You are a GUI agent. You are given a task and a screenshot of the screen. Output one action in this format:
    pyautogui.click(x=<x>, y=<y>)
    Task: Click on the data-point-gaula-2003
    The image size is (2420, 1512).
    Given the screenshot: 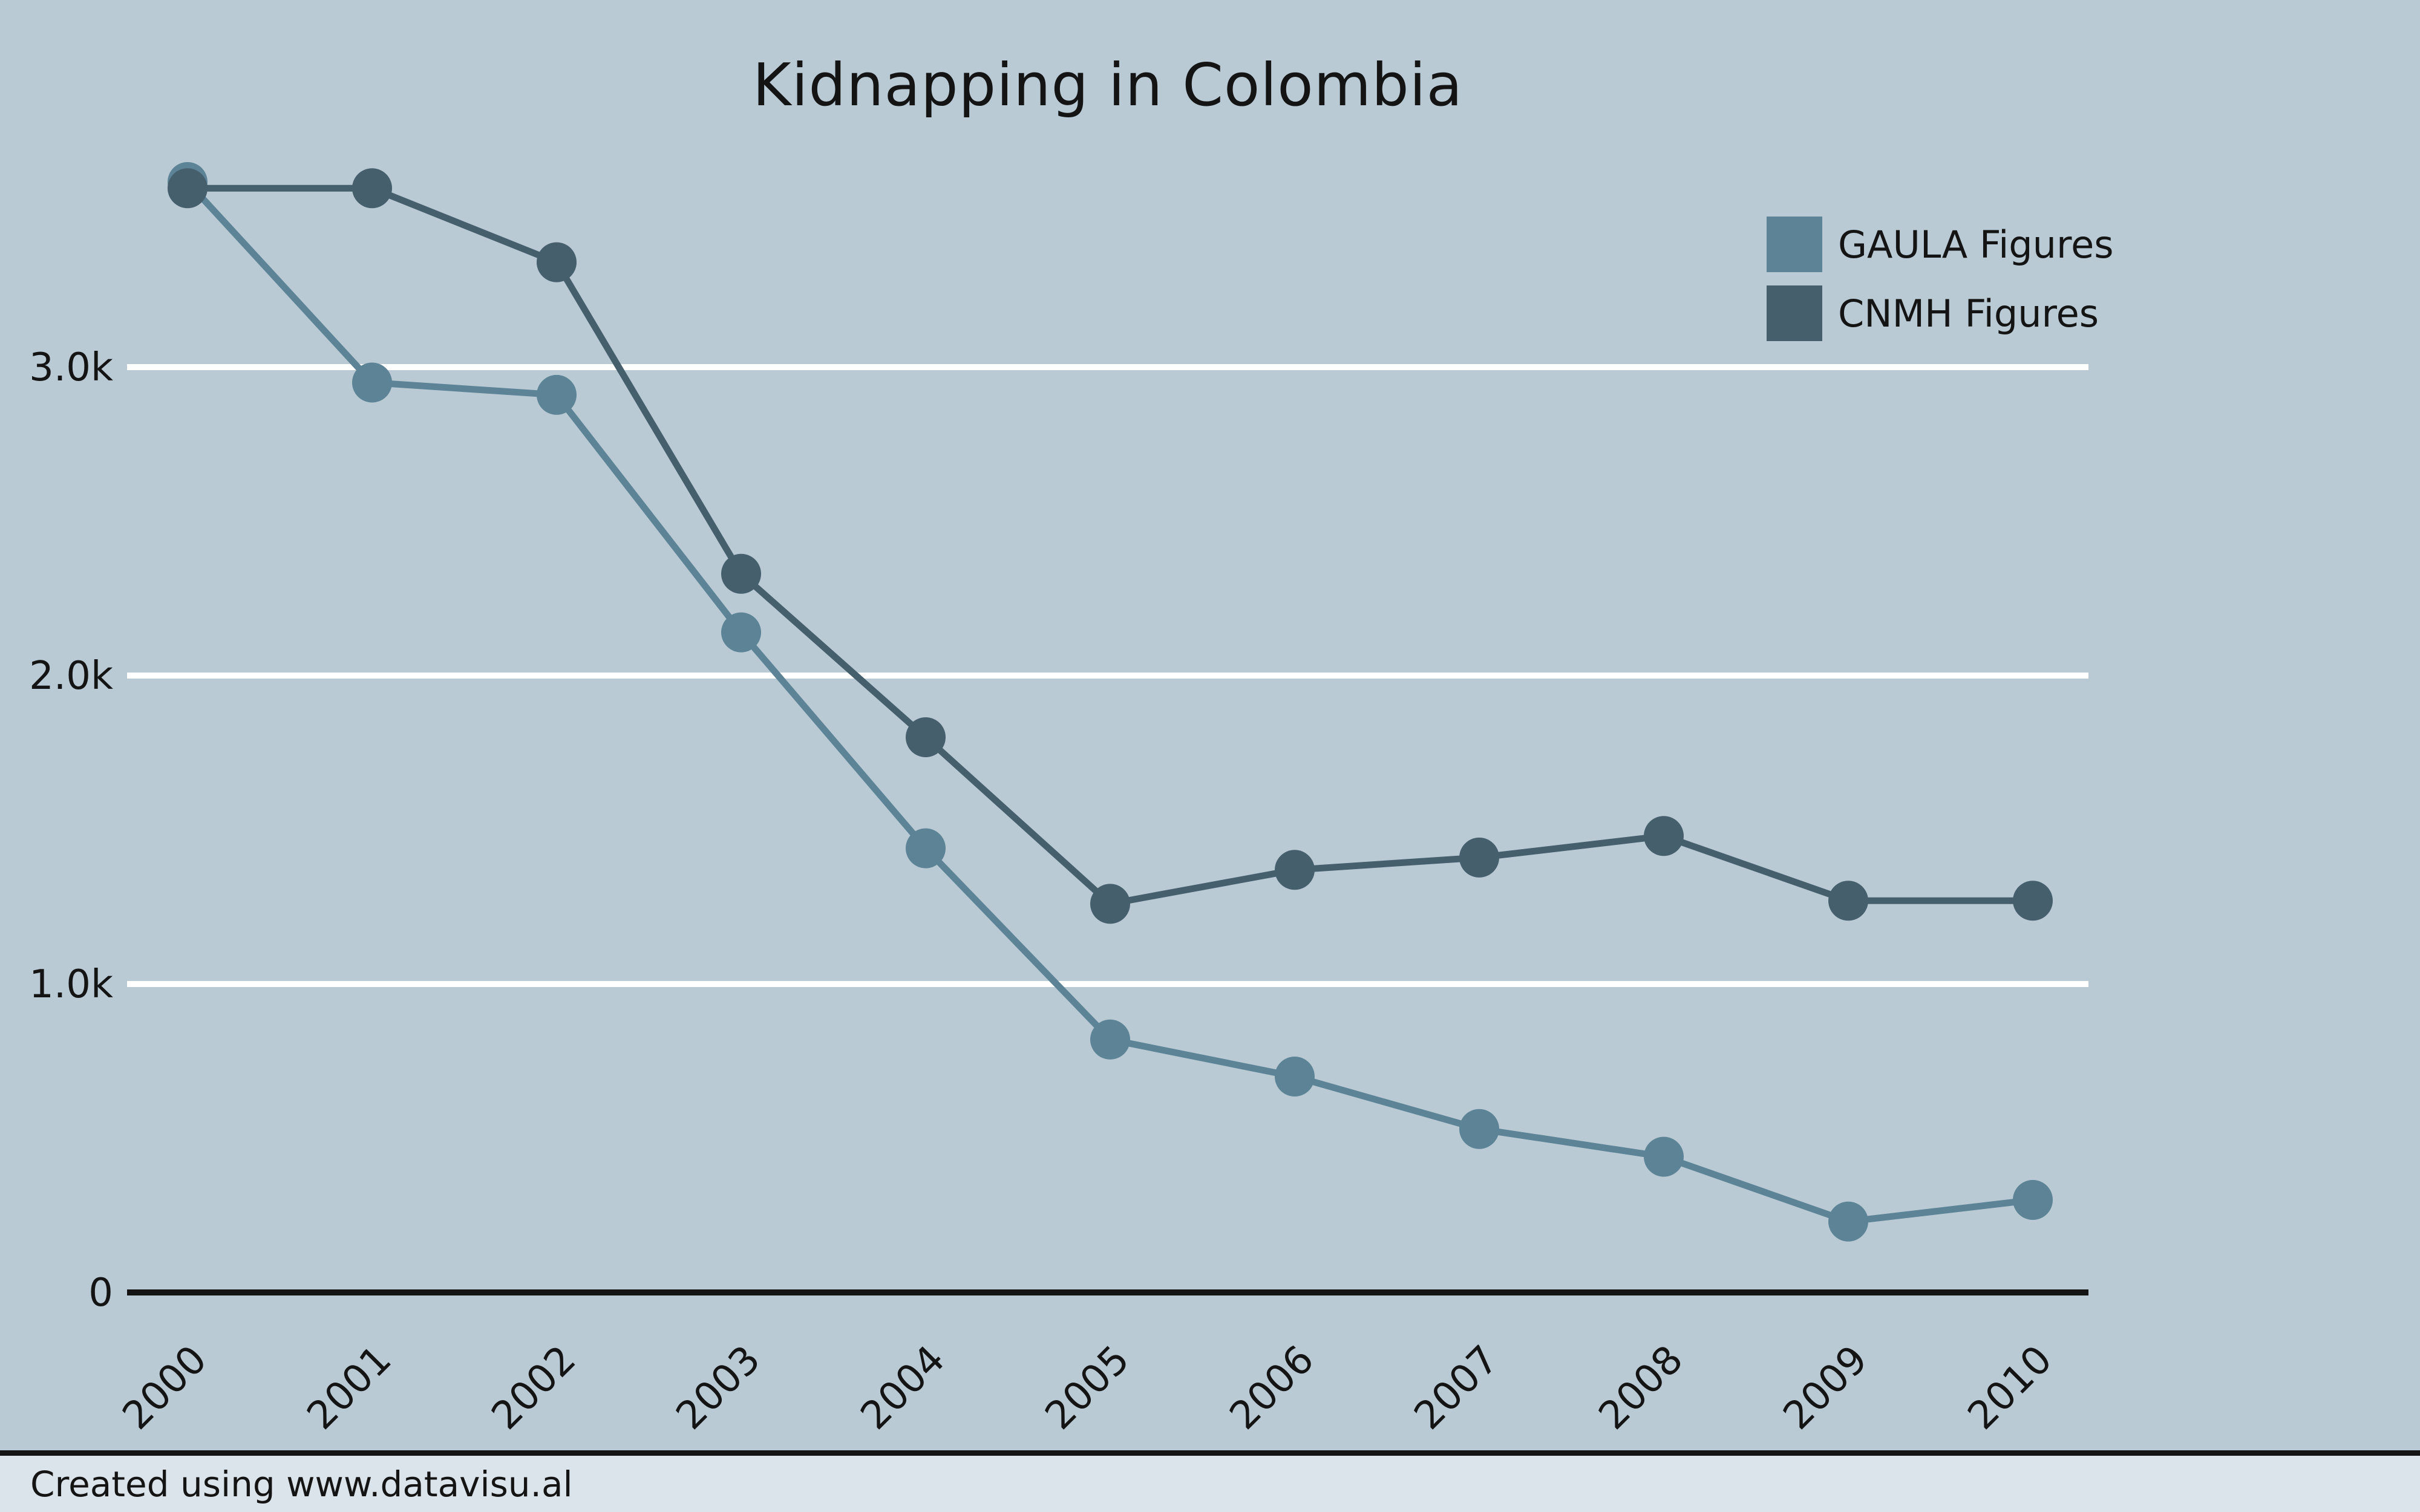 What is the action you would take?
    pyautogui.click(x=741, y=632)
    